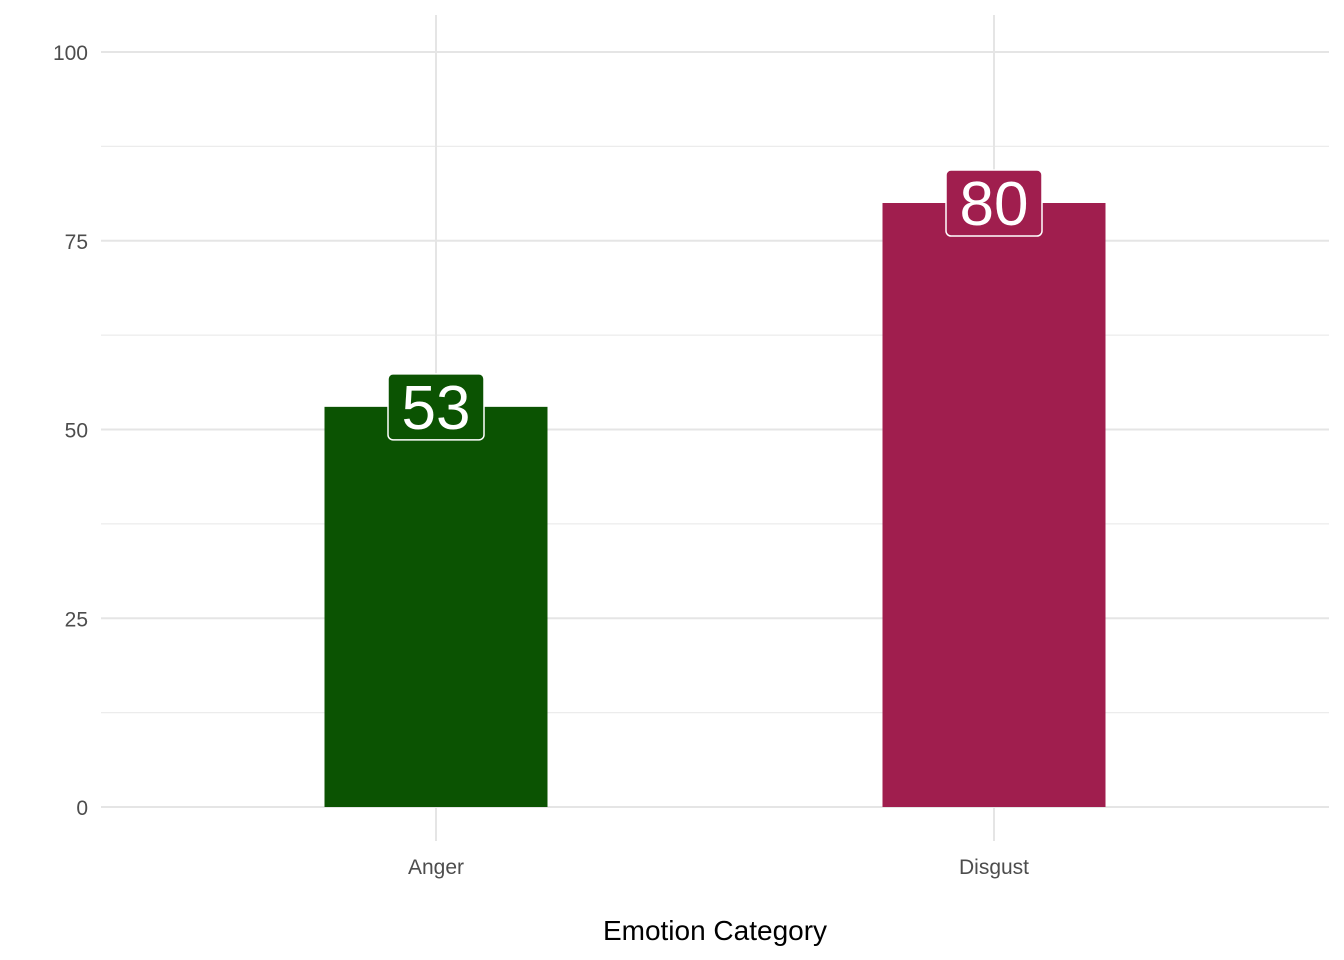 This screenshot has height=960, width=1344. Describe the element at coordinates (994, 505) in the screenshot. I see `bar-disgust` at that location.